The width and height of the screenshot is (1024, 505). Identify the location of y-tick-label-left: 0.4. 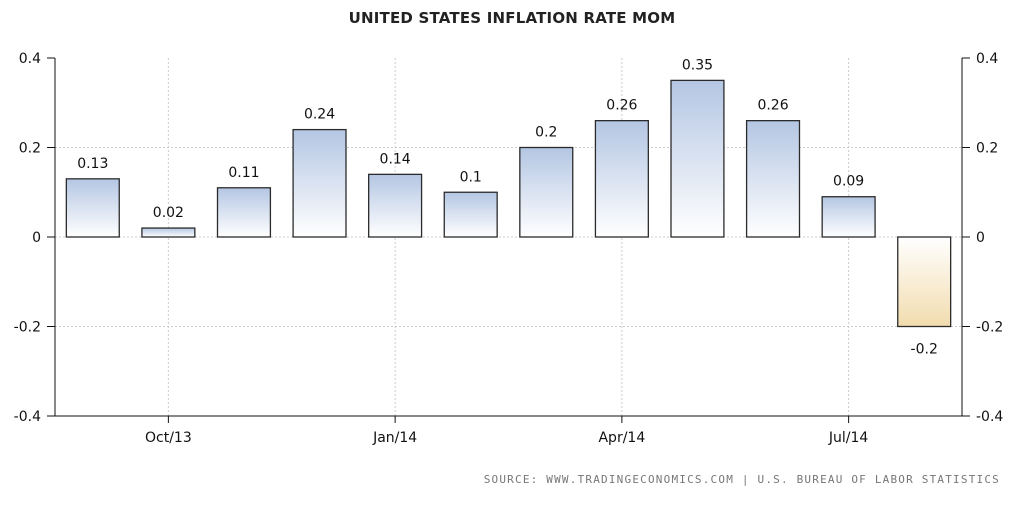
(30, 59).